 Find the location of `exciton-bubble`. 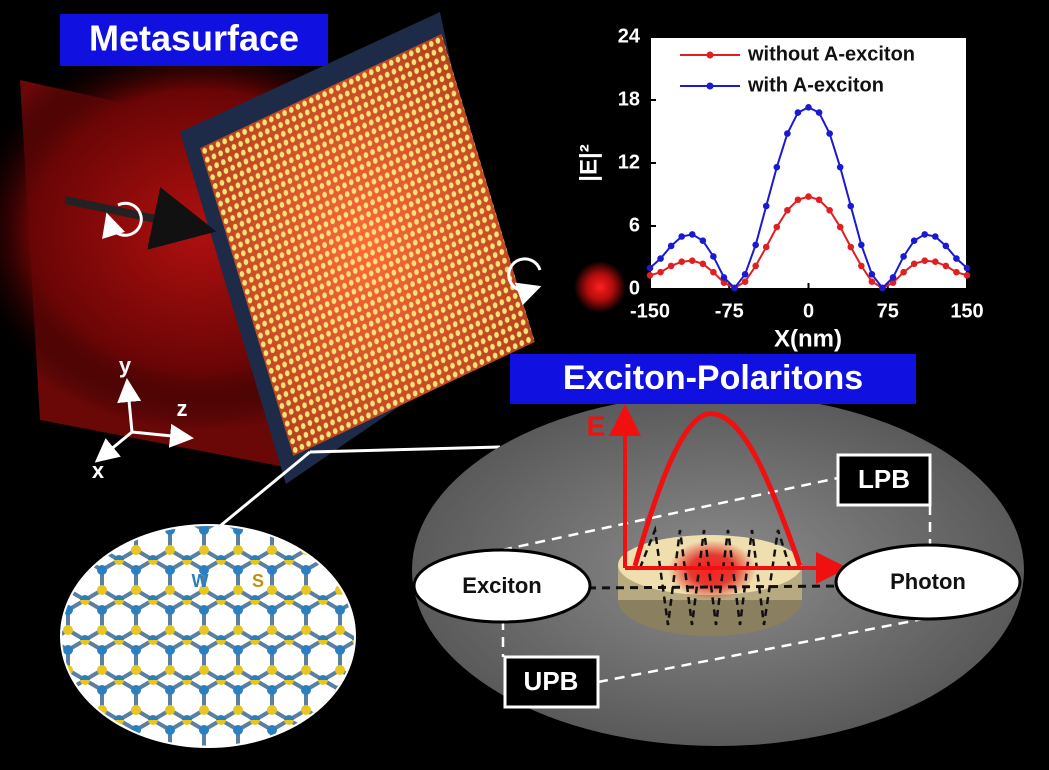

exciton-bubble is located at coordinates (502, 586).